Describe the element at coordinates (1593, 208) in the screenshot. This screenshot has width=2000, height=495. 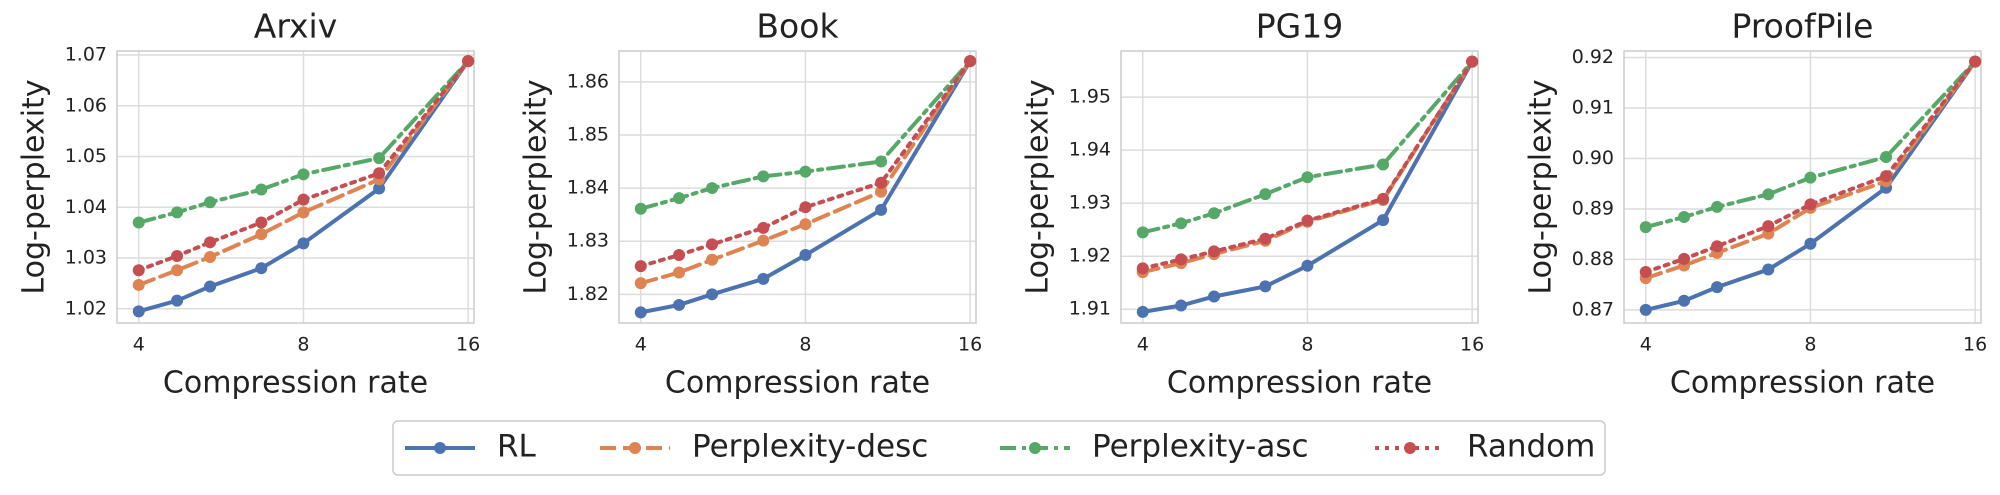
I see `y-tick-label: 0.89` at that location.